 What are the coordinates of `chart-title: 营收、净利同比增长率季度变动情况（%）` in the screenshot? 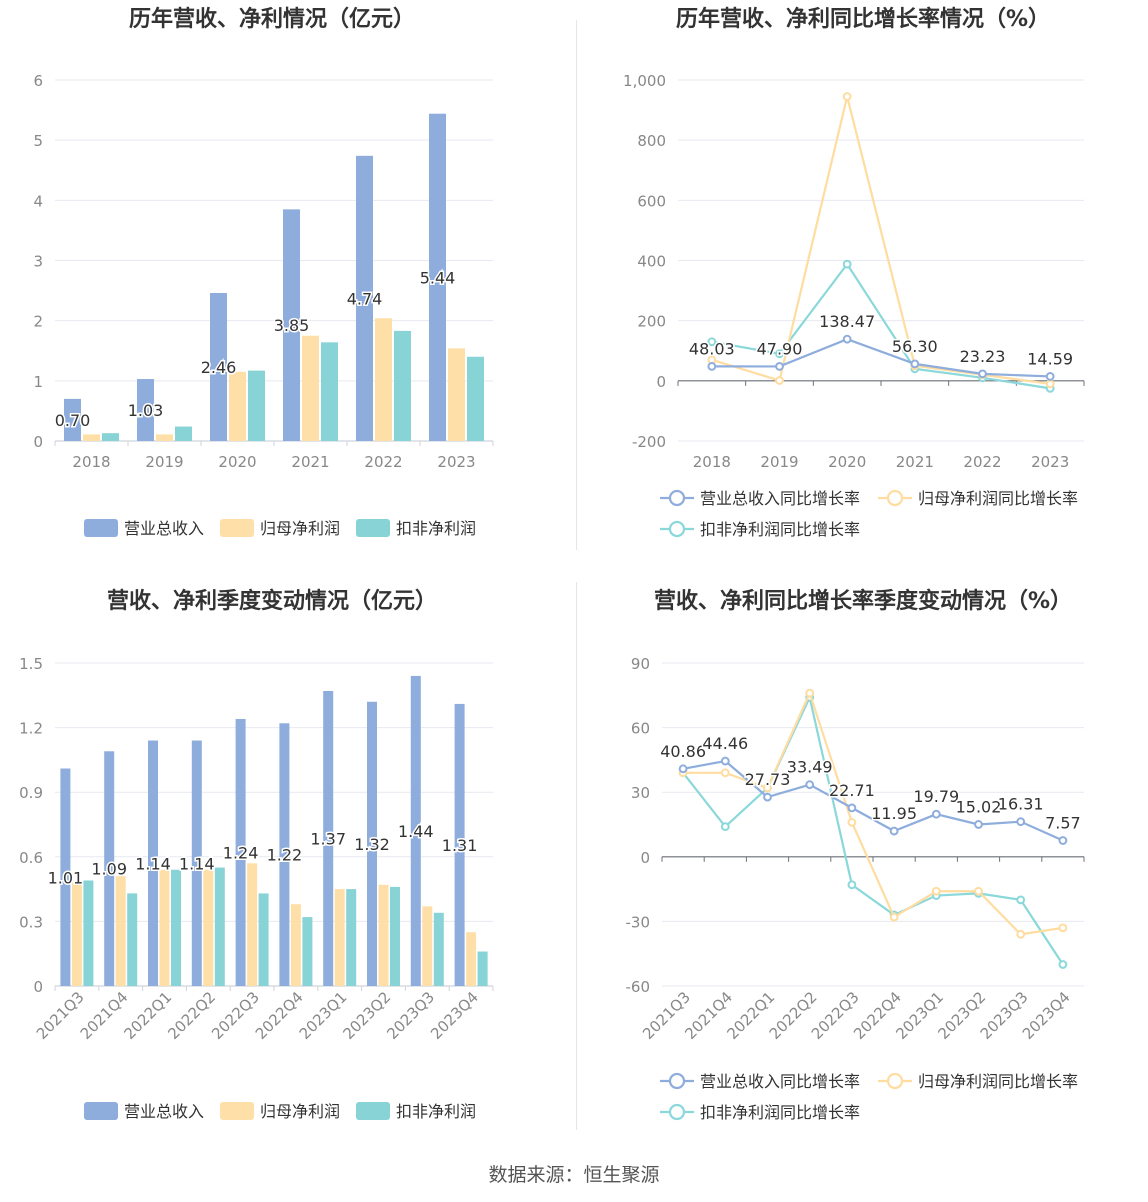 It's located at (863, 601).